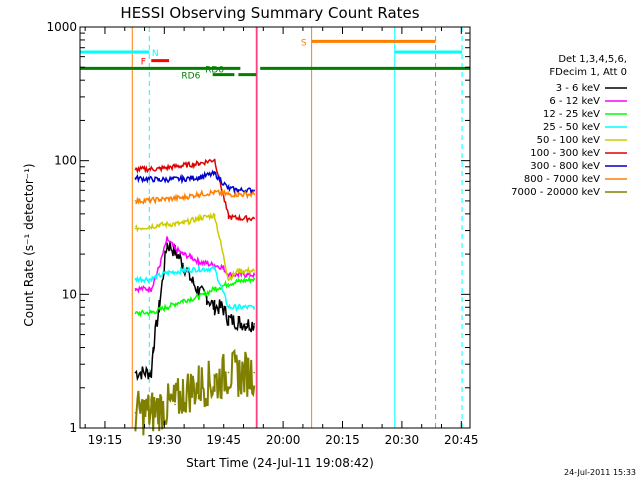  Describe the element at coordinates (578, 88) in the screenshot. I see `legend-label-0: 3 - 6 keV` at that location.